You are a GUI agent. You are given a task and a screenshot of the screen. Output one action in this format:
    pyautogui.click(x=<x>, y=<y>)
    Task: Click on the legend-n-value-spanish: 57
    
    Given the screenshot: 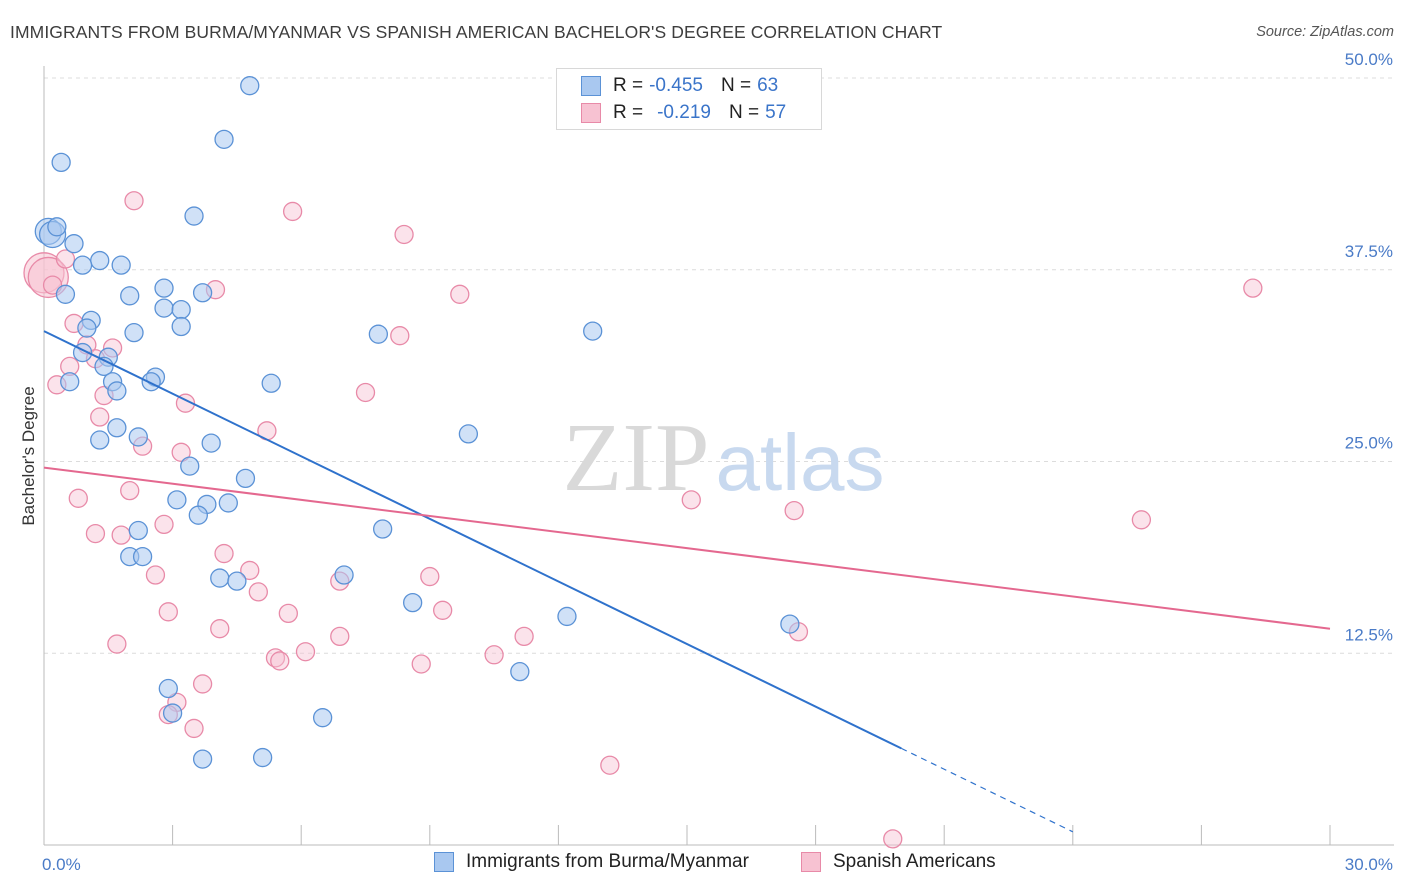 What is the action you would take?
    pyautogui.click(x=776, y=112)
    